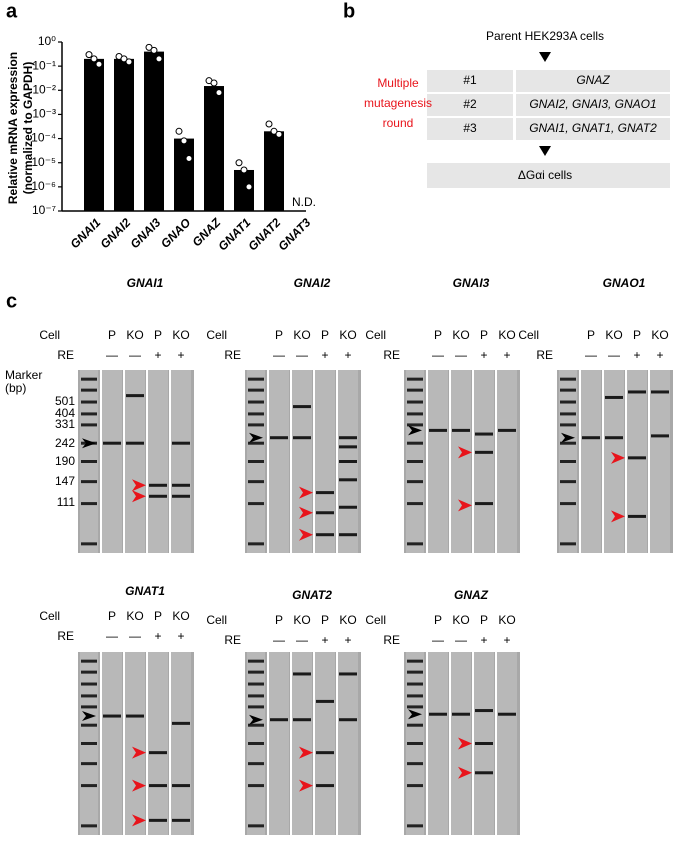 The image size is (685, 843). What do you see at coordinates (13, 128) in the screenshot?
I see `y-axis-label: Relative mRNA expression` at bounding box center [13, 128].